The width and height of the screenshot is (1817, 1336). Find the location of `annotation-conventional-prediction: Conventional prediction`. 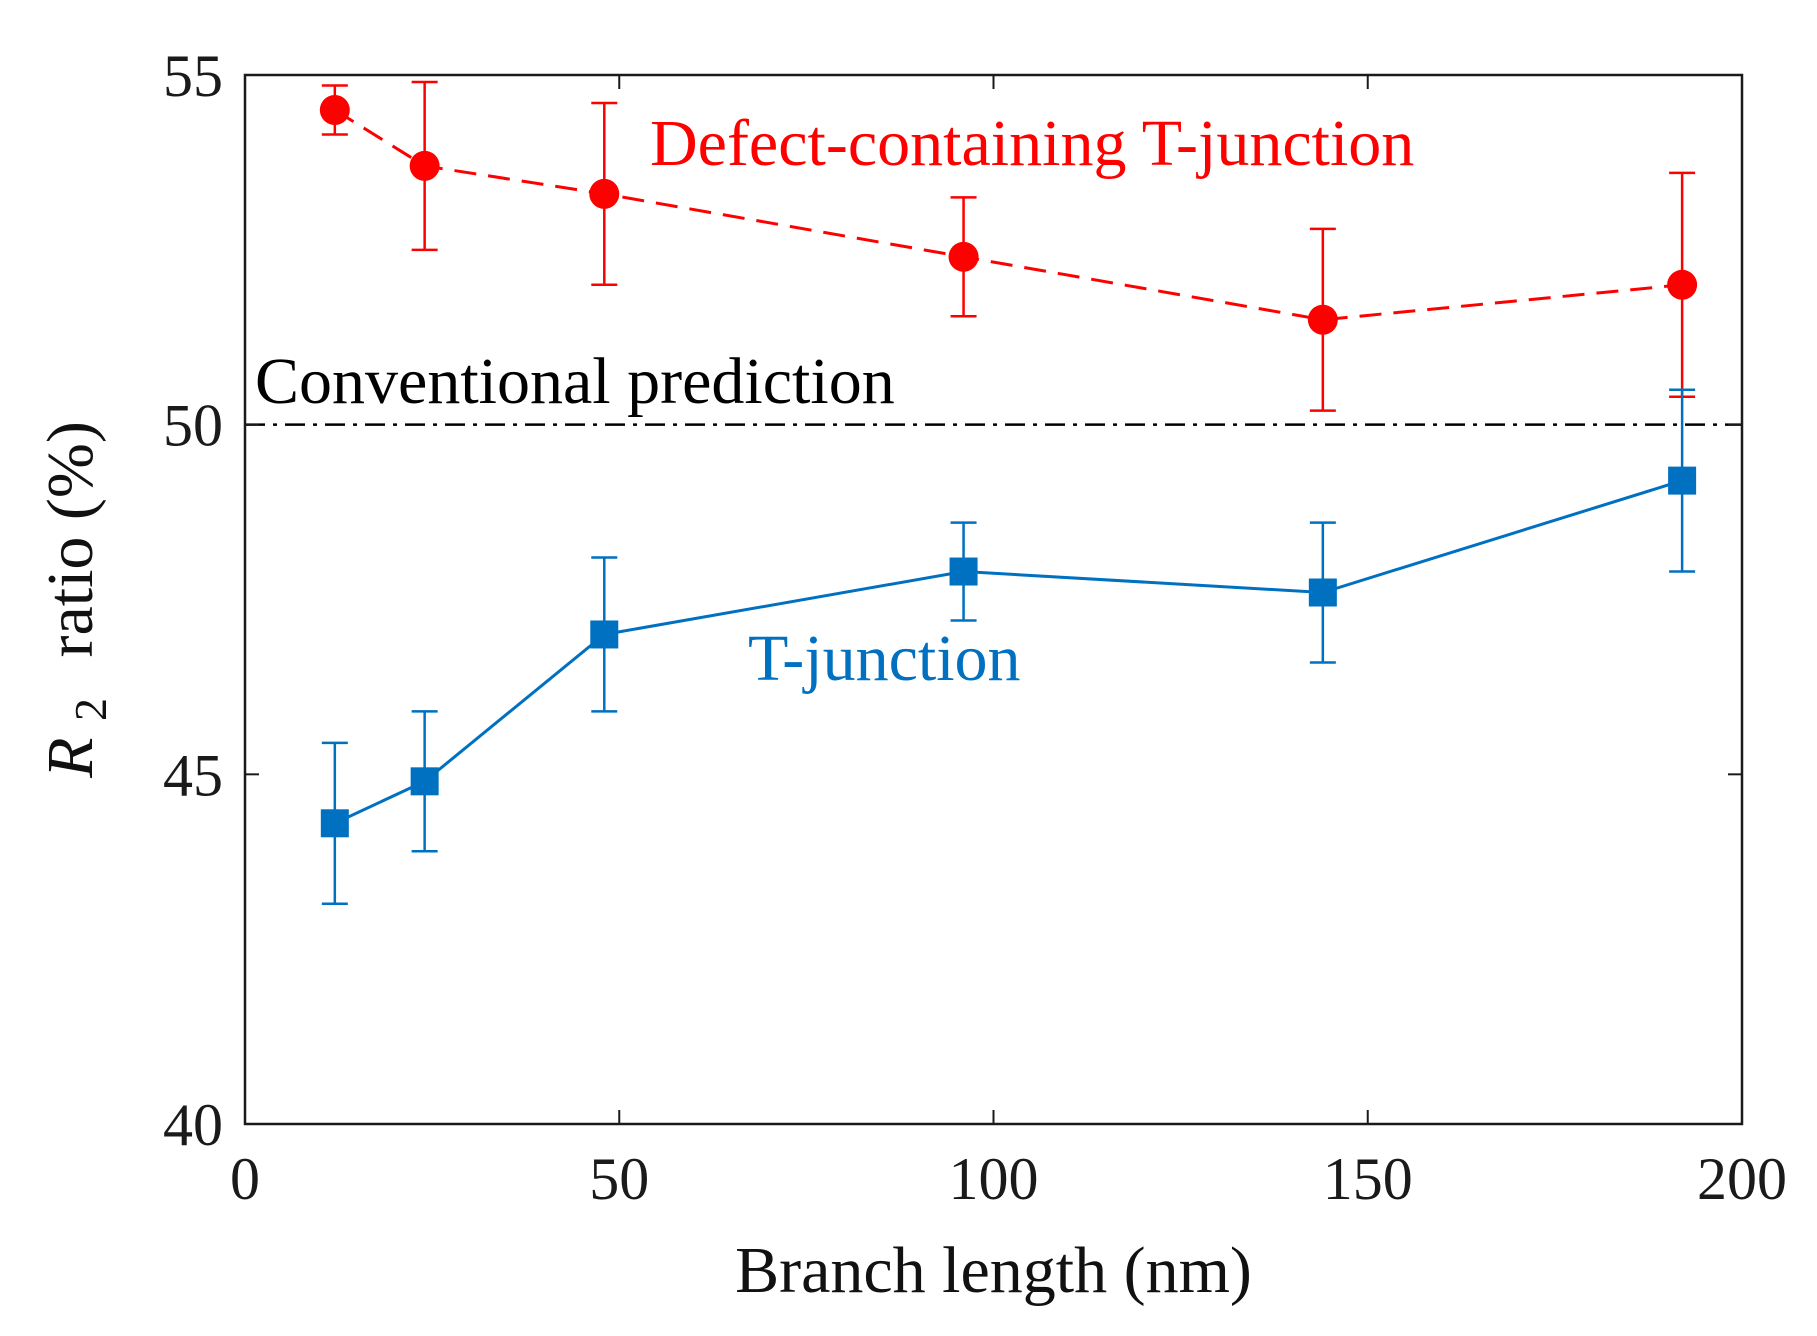

annotation-conventional-prediction: Conventional prediction is located at coordinates (575, 381).